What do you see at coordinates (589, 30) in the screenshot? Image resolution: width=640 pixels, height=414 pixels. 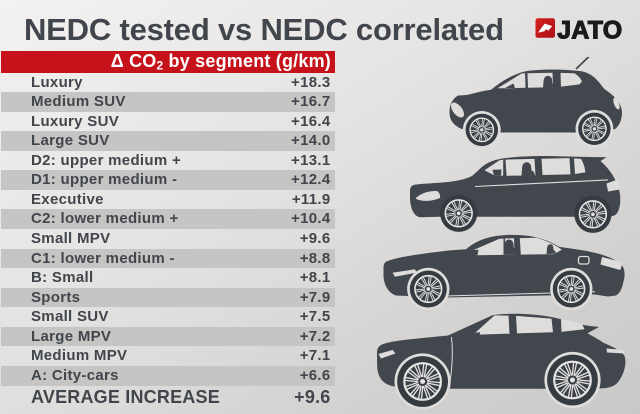 I see `svg-text: JATO` at bounding box center [589, 30].